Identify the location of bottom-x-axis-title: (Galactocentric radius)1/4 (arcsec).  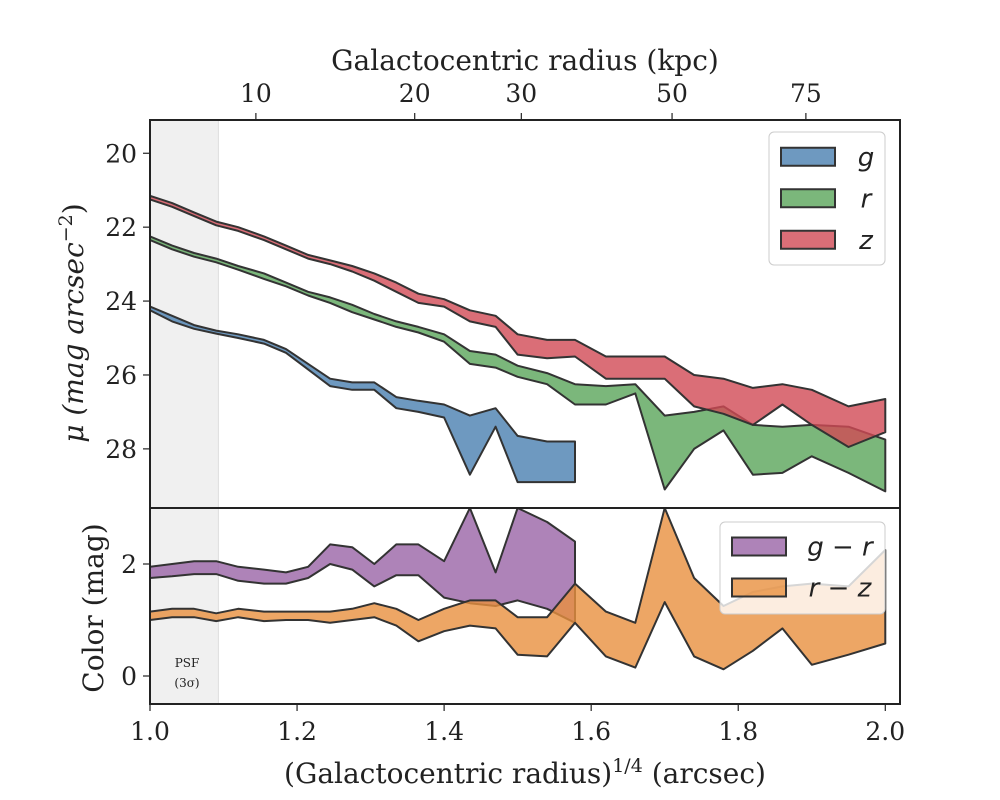
(525, 772).